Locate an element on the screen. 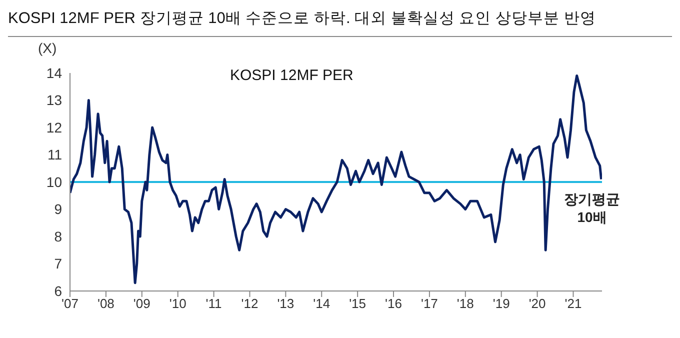 The width and height of the screenshot is (680, 338). y-tick-label: 11 is located at coordinates (54, 154).